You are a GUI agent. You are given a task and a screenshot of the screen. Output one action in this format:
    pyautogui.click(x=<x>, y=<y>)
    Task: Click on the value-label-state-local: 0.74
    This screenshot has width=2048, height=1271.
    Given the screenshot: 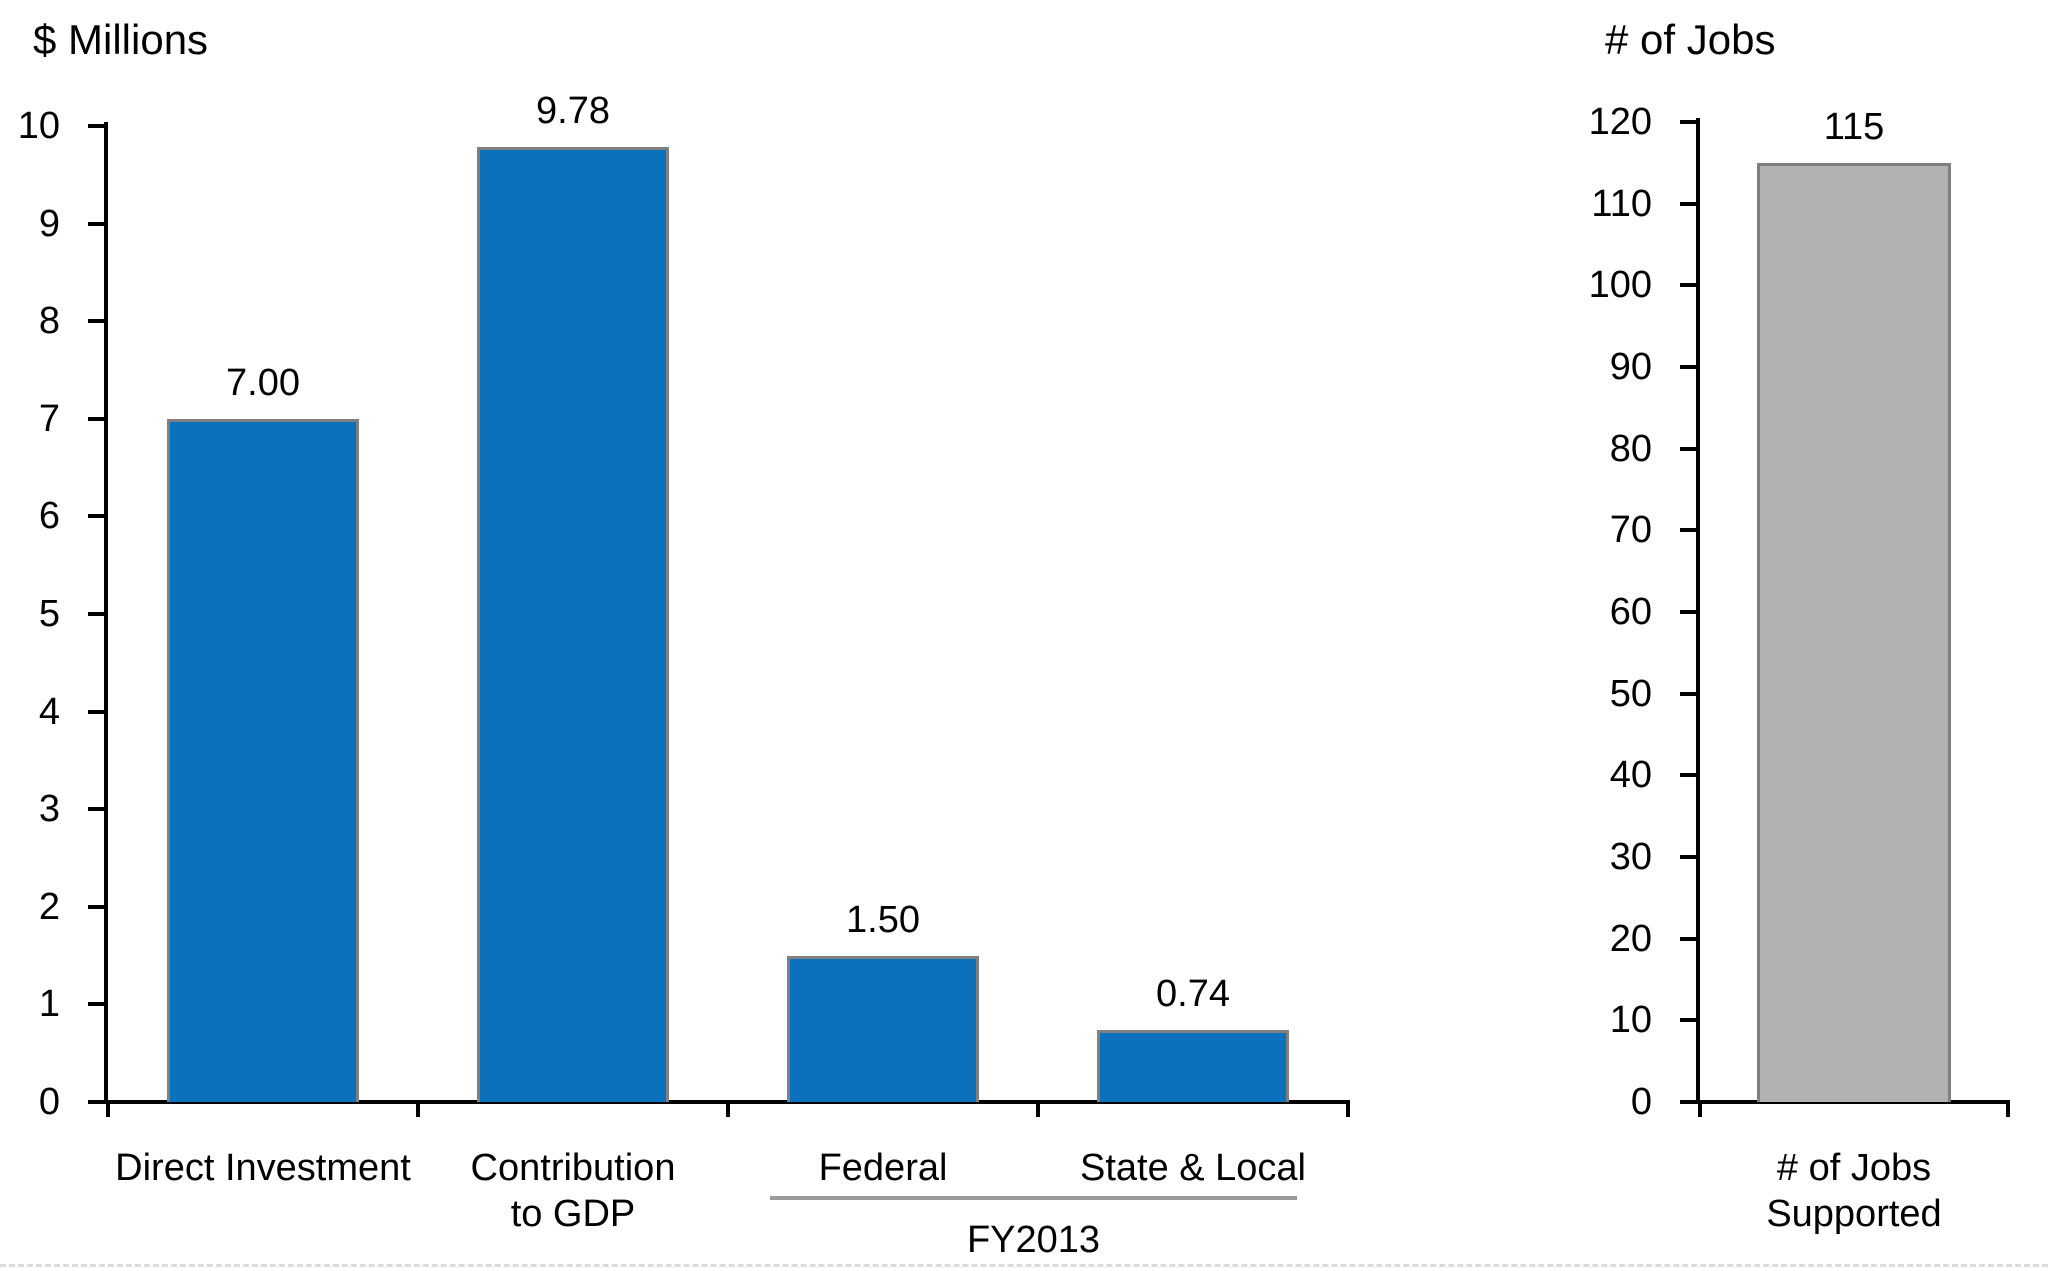 What is the action you would take?
    pyautogui.click(x=1193, y=993)
    